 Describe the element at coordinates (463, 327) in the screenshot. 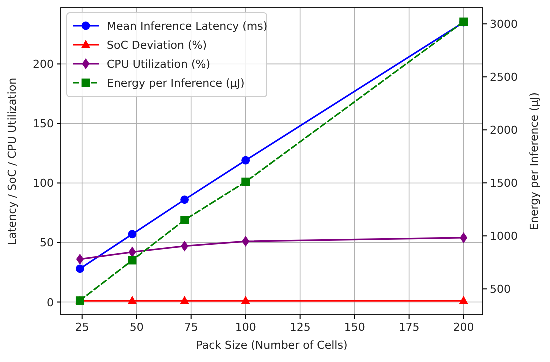

I see `x-tick-label: 200` at that location.